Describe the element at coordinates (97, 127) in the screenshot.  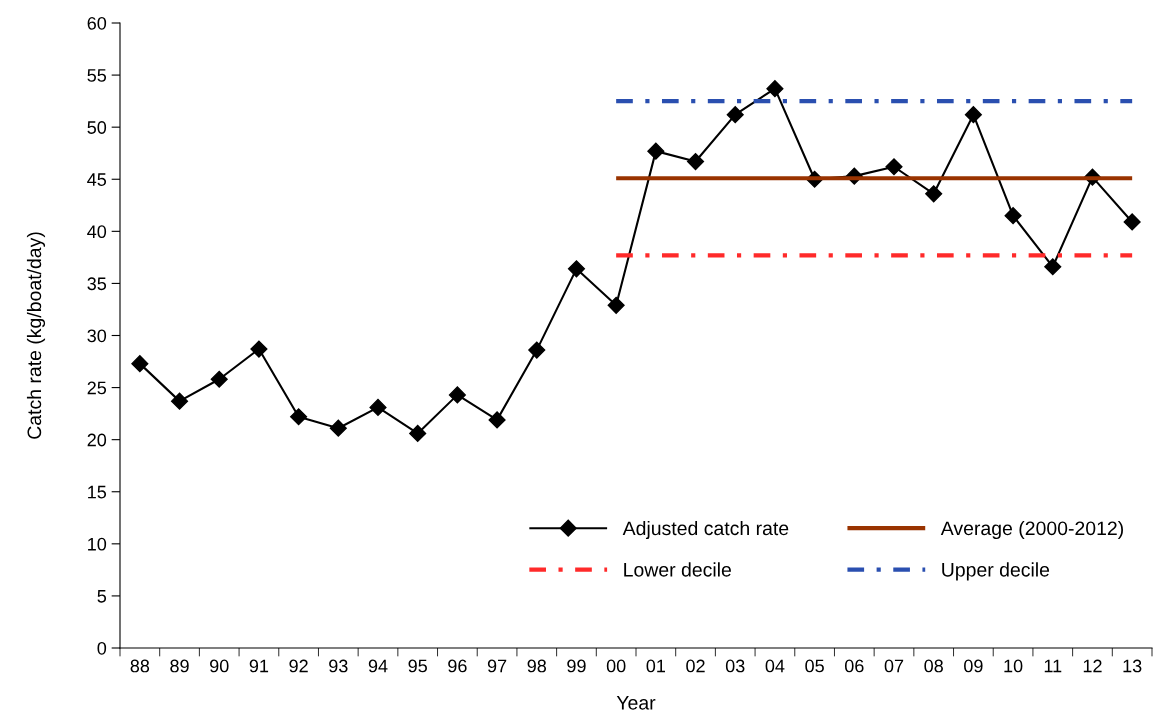
I see `y-tick-label: 50` at that location.